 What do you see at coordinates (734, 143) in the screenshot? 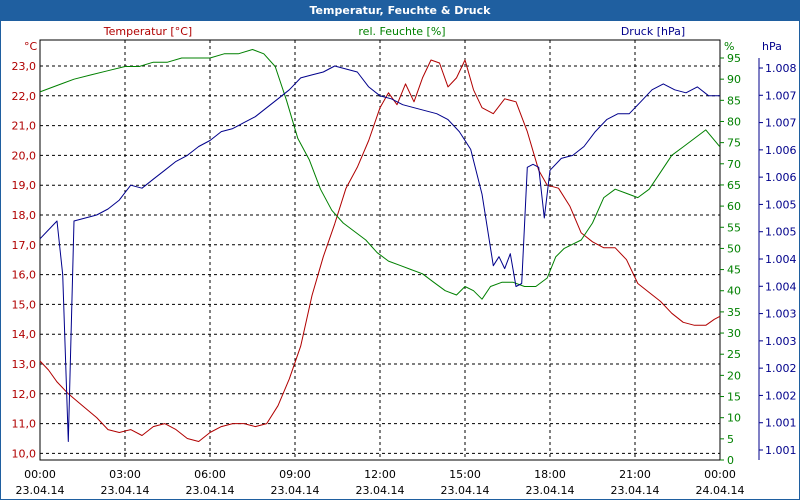
I see `y-tick-humidity: 75` at bounding box center [734, 143].